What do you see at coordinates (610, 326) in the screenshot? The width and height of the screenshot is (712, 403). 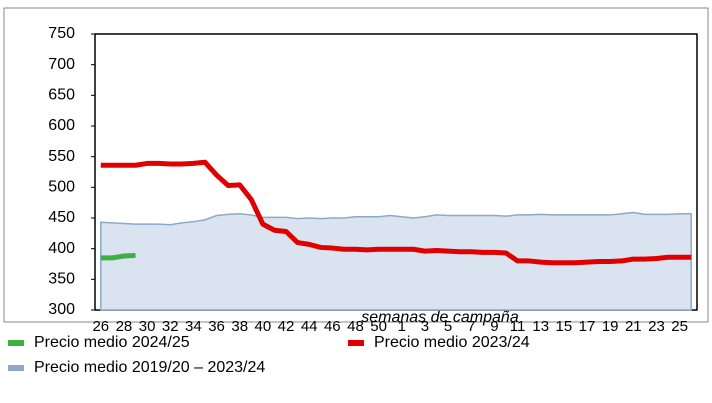 I see `x-tick-label: 19` at bounding box center [610, 326].